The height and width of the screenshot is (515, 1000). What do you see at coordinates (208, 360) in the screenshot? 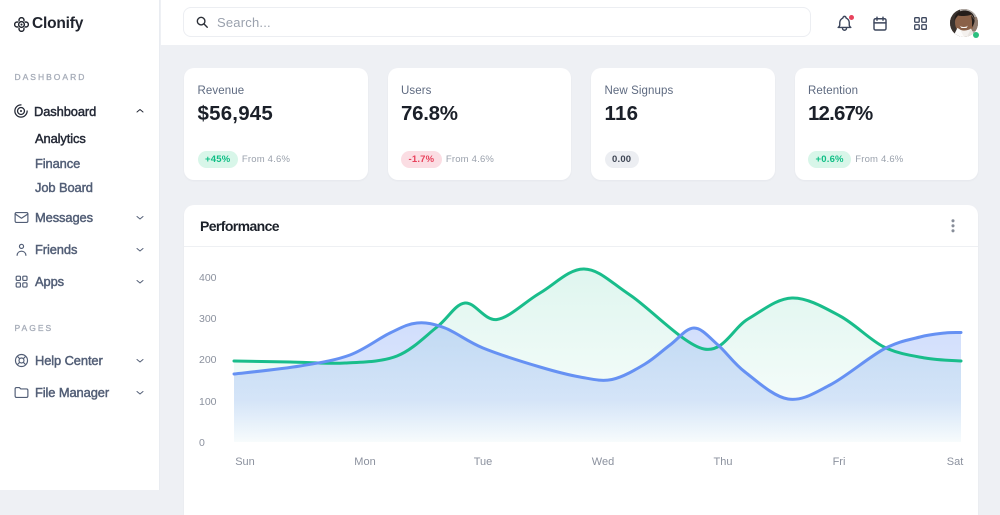
I see `svg-text: 200` at bounding box center [208, 360].